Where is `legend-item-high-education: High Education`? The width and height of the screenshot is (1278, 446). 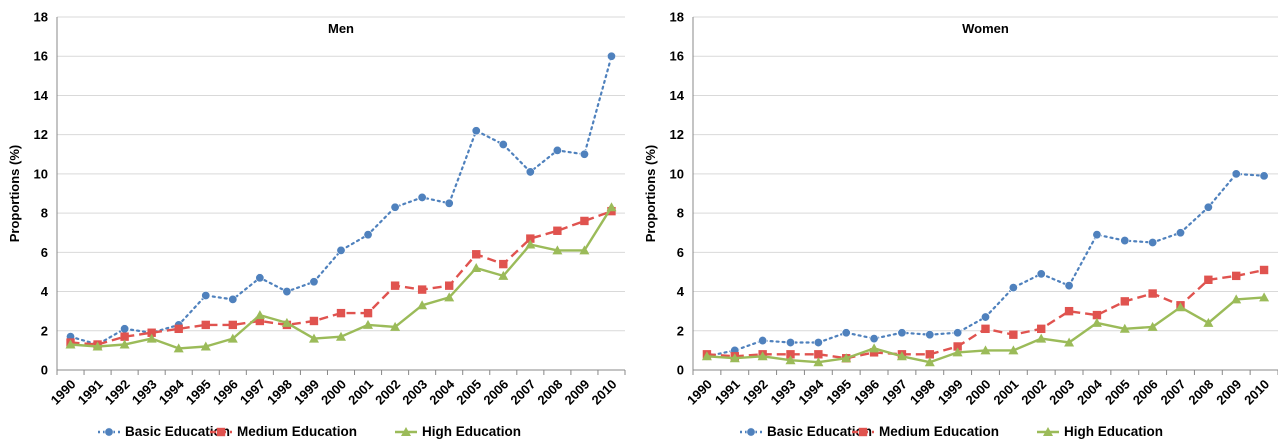
legend-item-high-education: High Education is located at coordinates (1100, 431).